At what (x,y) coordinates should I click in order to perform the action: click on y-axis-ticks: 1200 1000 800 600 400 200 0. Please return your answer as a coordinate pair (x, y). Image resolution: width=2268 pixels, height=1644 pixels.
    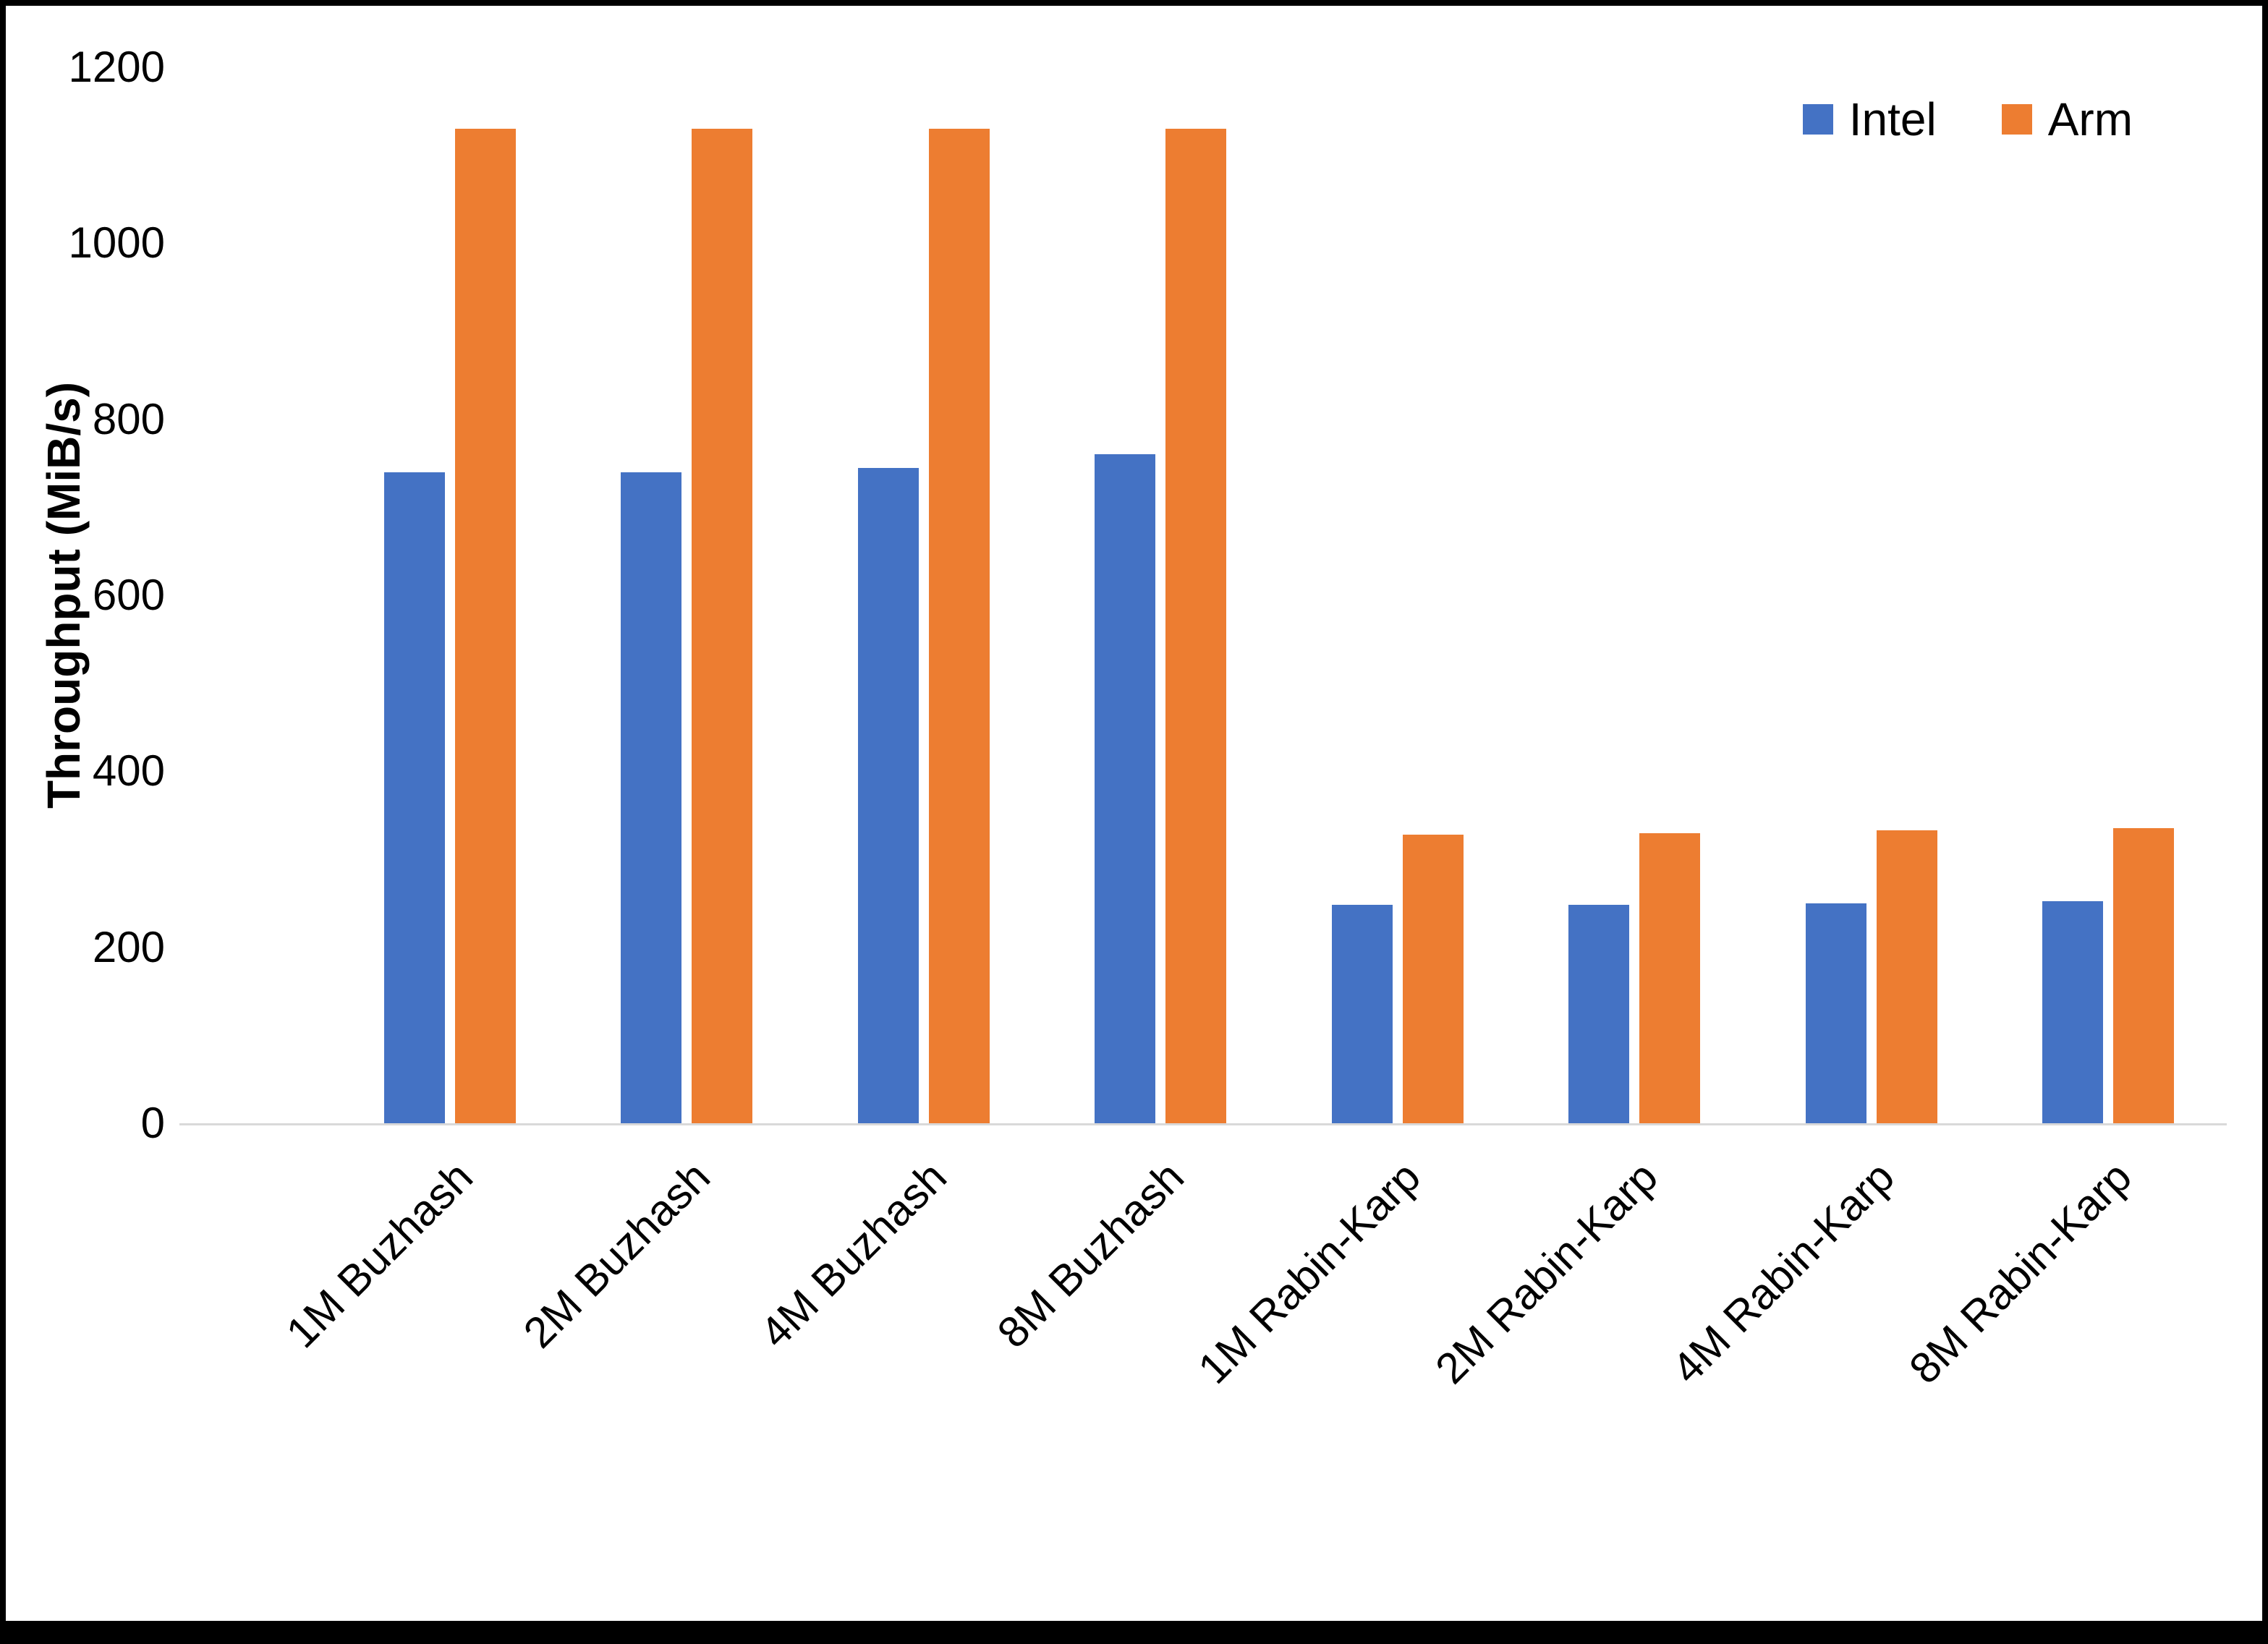
    Looking at the image, I should click on (100, 595).